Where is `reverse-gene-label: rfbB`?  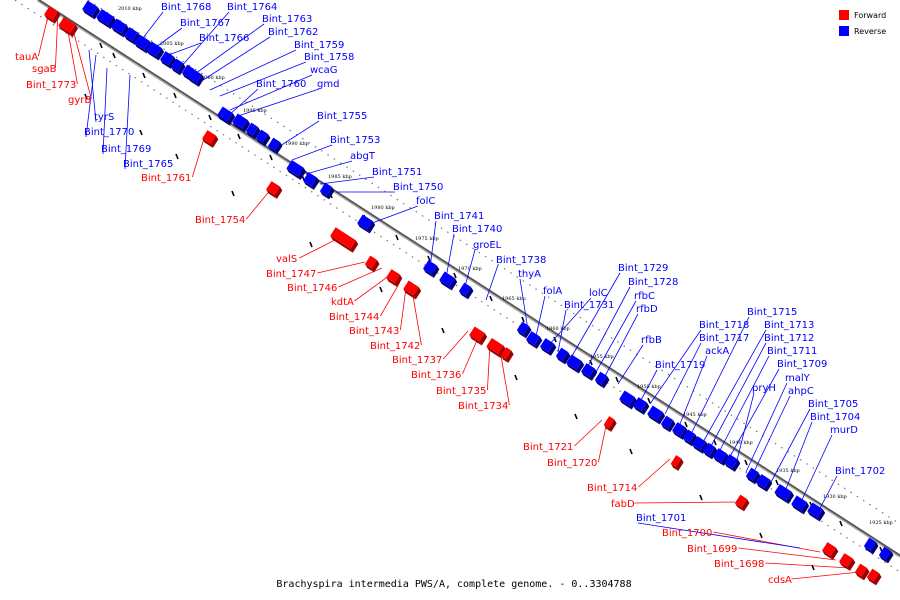
reverse-gene-label: rfbB is located at coordinates (651, 340).